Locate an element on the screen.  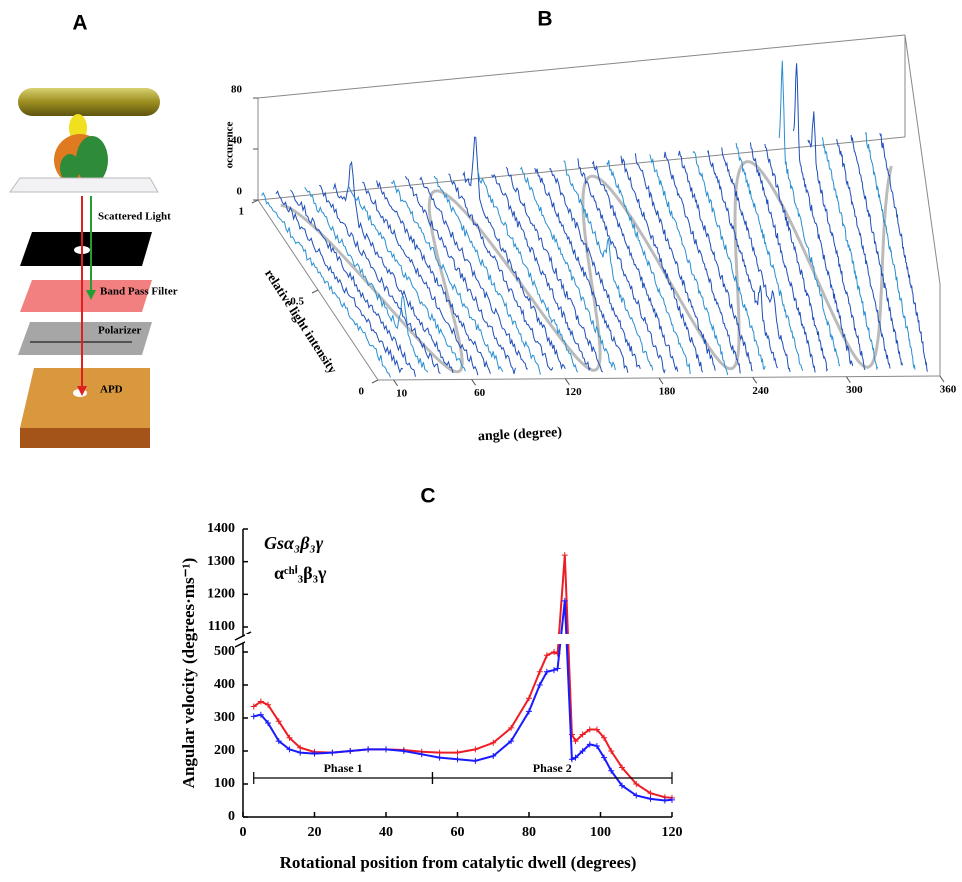
x-tick-label: 100 is located at coordinates (600, 832).